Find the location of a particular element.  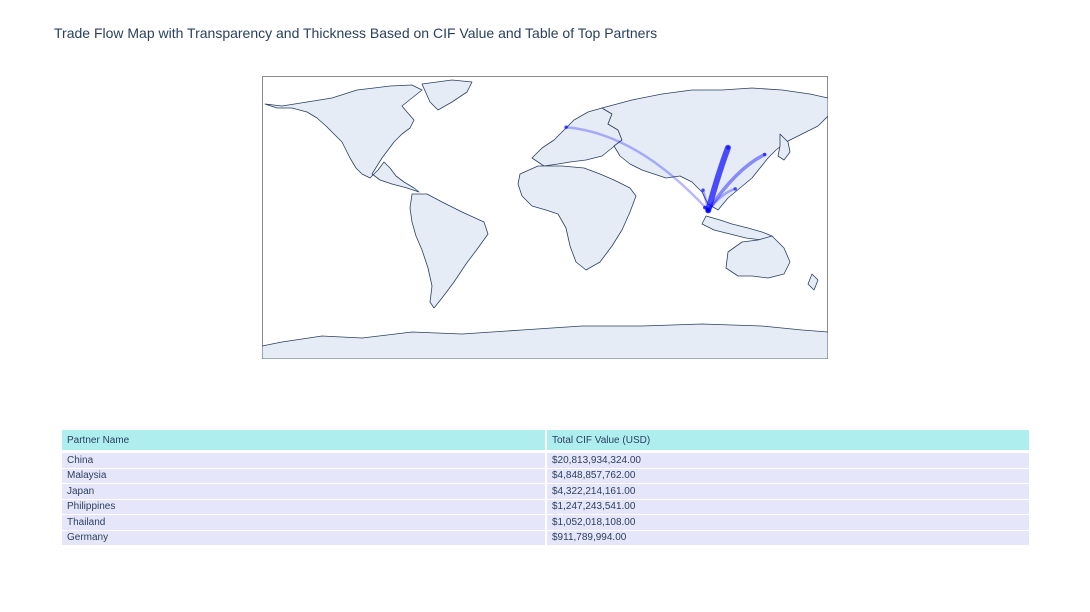

land-asia is located at coordinates (714, 149).